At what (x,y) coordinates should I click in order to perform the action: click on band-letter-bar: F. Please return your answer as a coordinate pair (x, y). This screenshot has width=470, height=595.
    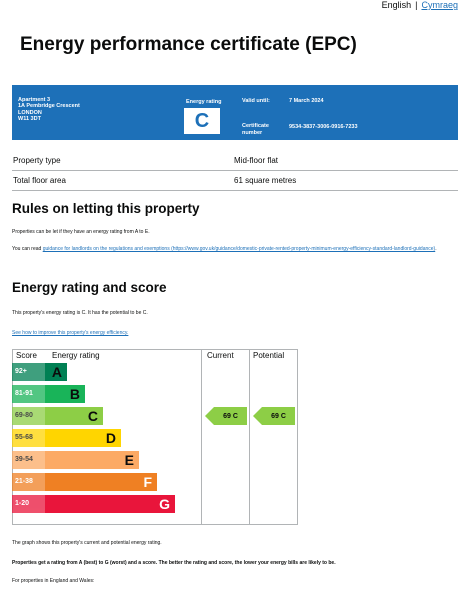
    Looking at the image, I should click on (101, 482).